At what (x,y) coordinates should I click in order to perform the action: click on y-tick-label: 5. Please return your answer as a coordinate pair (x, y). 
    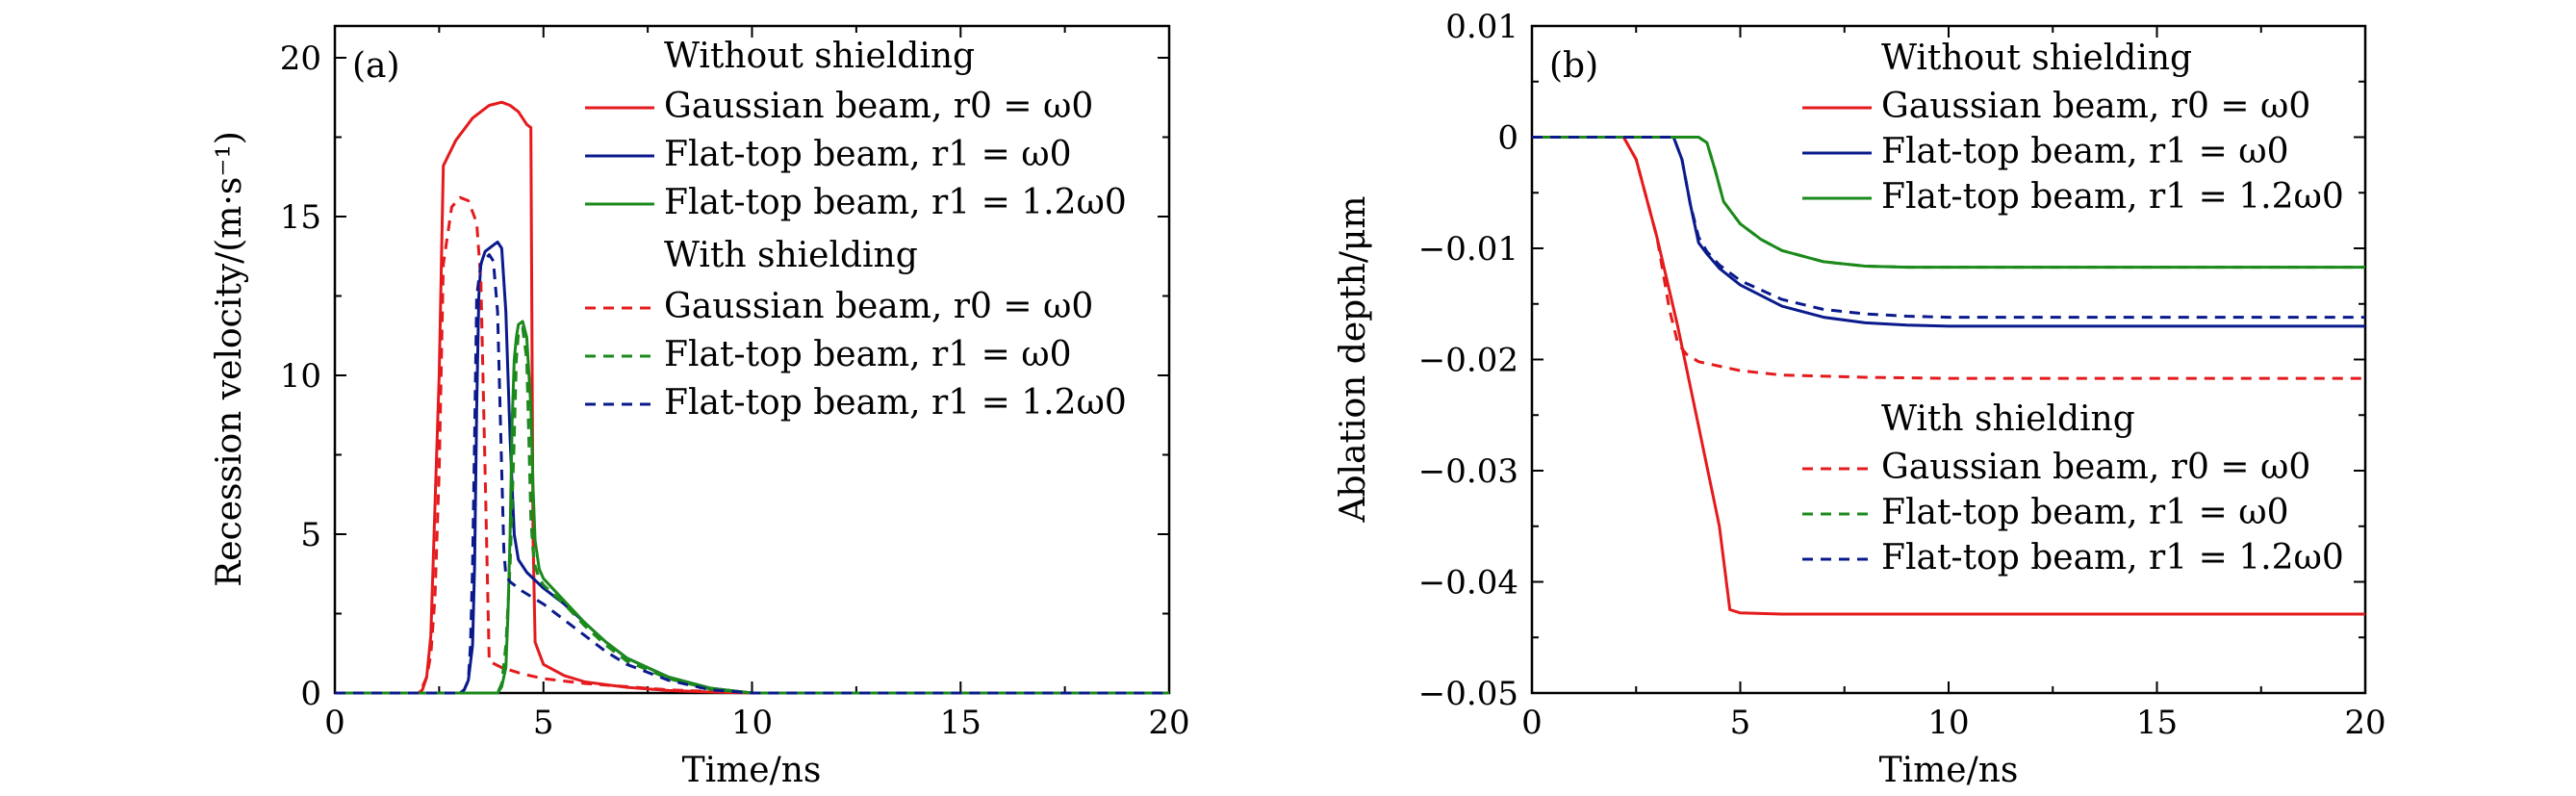
    Looking at the image, I should click on (310, 535).